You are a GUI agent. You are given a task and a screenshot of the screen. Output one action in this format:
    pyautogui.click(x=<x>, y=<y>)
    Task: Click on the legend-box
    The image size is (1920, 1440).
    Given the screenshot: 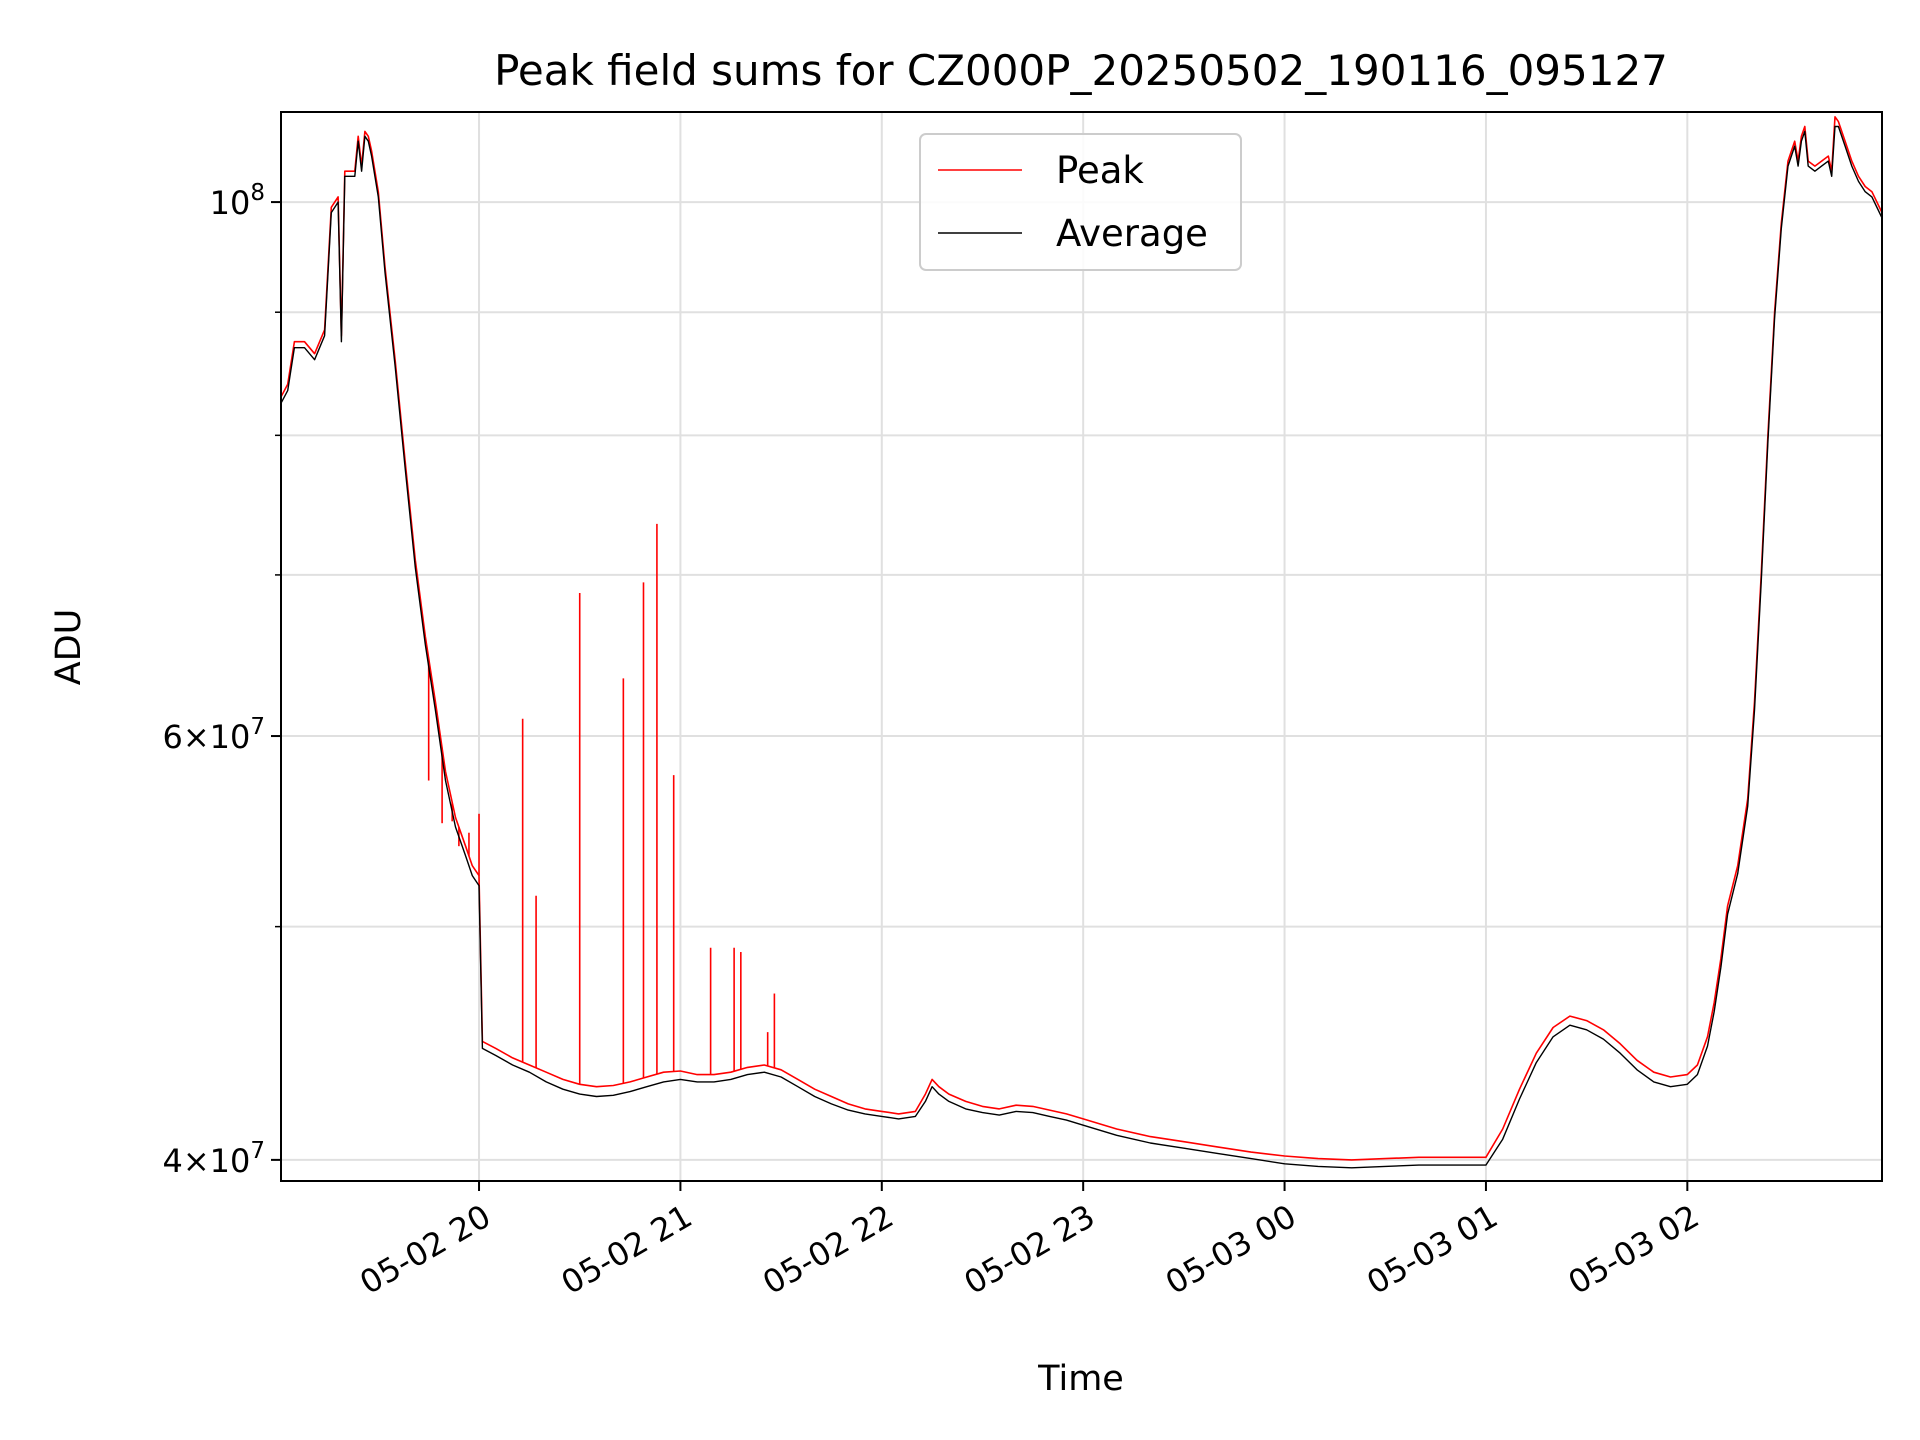 What is the action you would take?
    pyautogui.click(x=1080, y=202)
    